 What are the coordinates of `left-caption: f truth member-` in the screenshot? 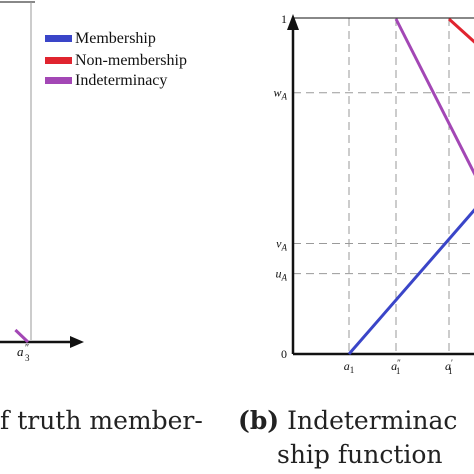 It's located at (101, 420).